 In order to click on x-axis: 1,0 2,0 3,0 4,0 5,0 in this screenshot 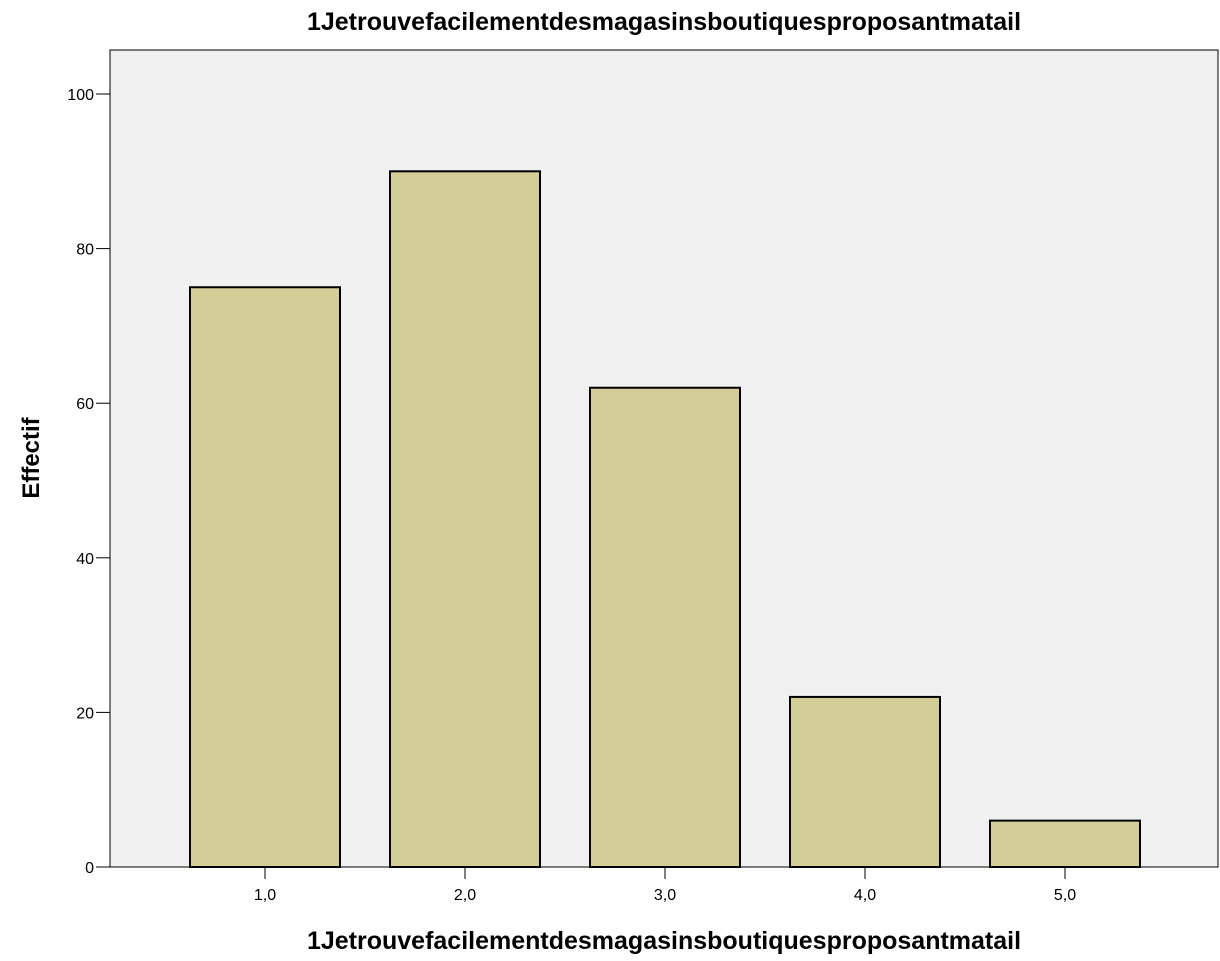, I will do `click(665, 885)`.